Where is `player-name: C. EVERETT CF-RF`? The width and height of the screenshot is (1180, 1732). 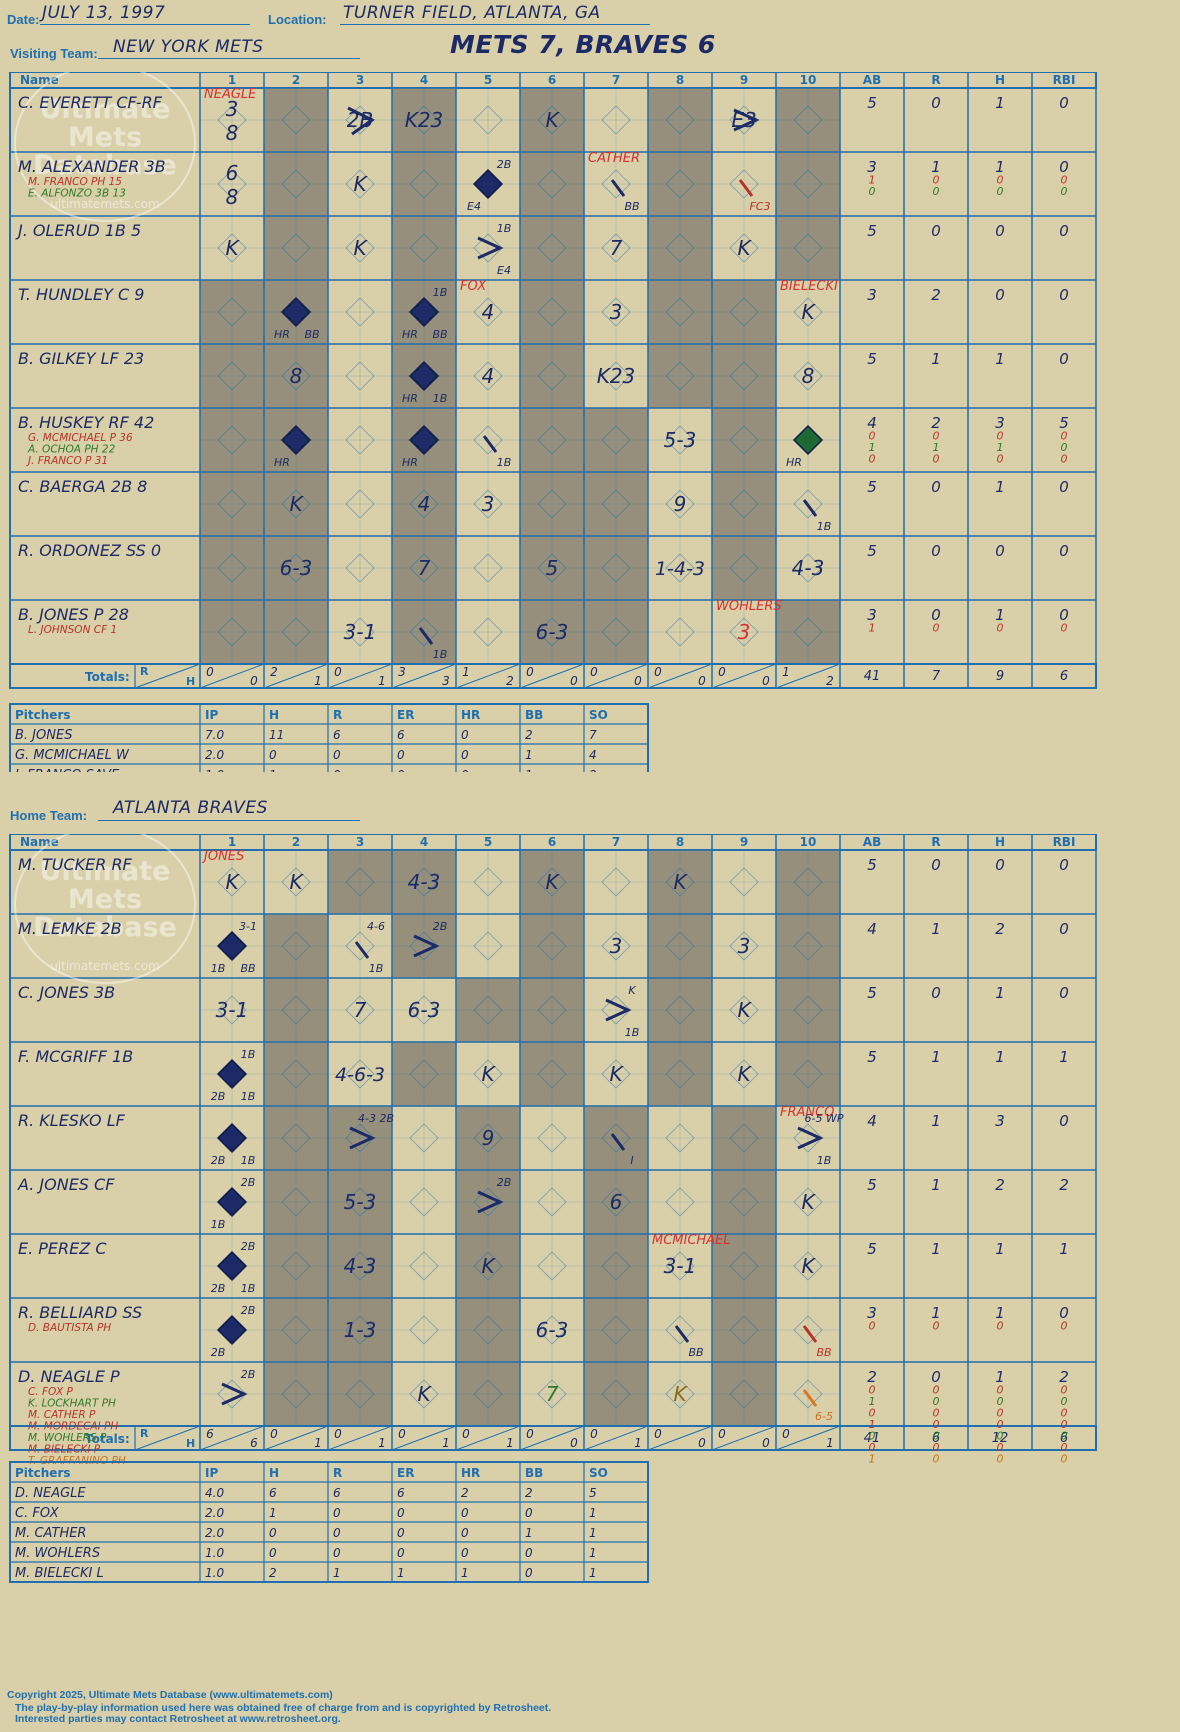
player-name: C. EVERETT CF-RF is located at coordinates (90, 102).